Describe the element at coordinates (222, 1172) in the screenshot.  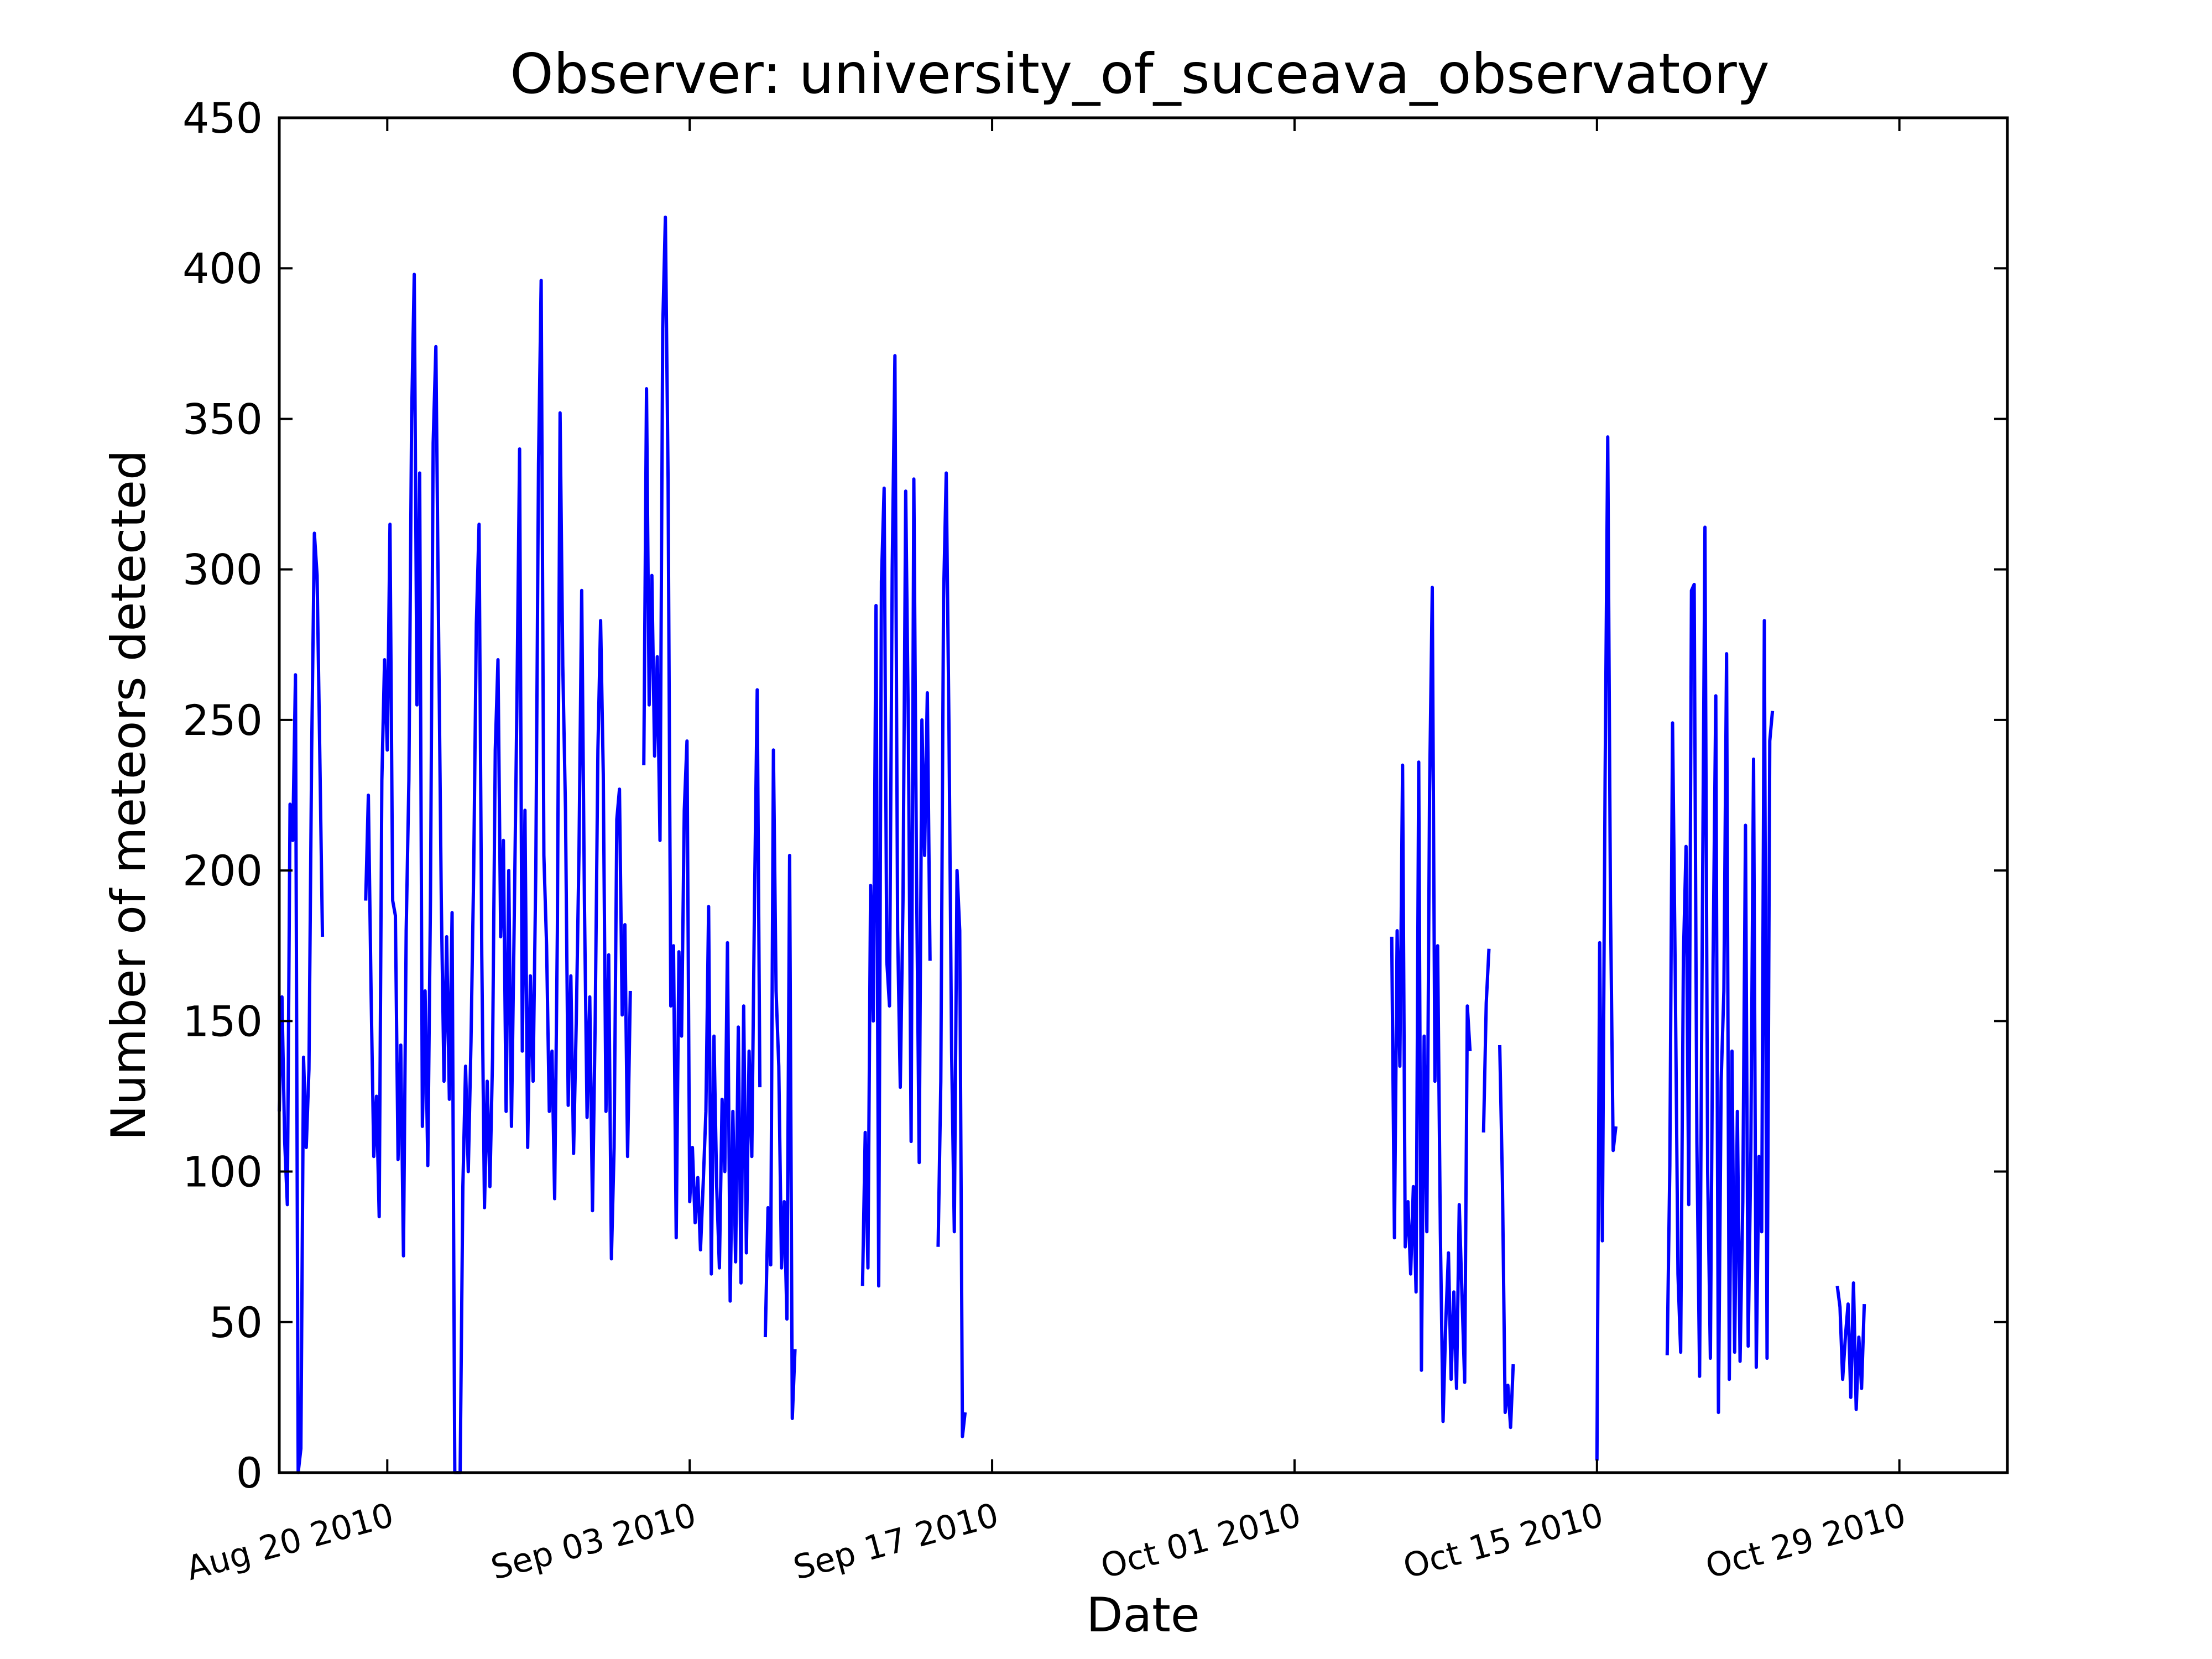
I see `y-tick-label: 100` at that location.